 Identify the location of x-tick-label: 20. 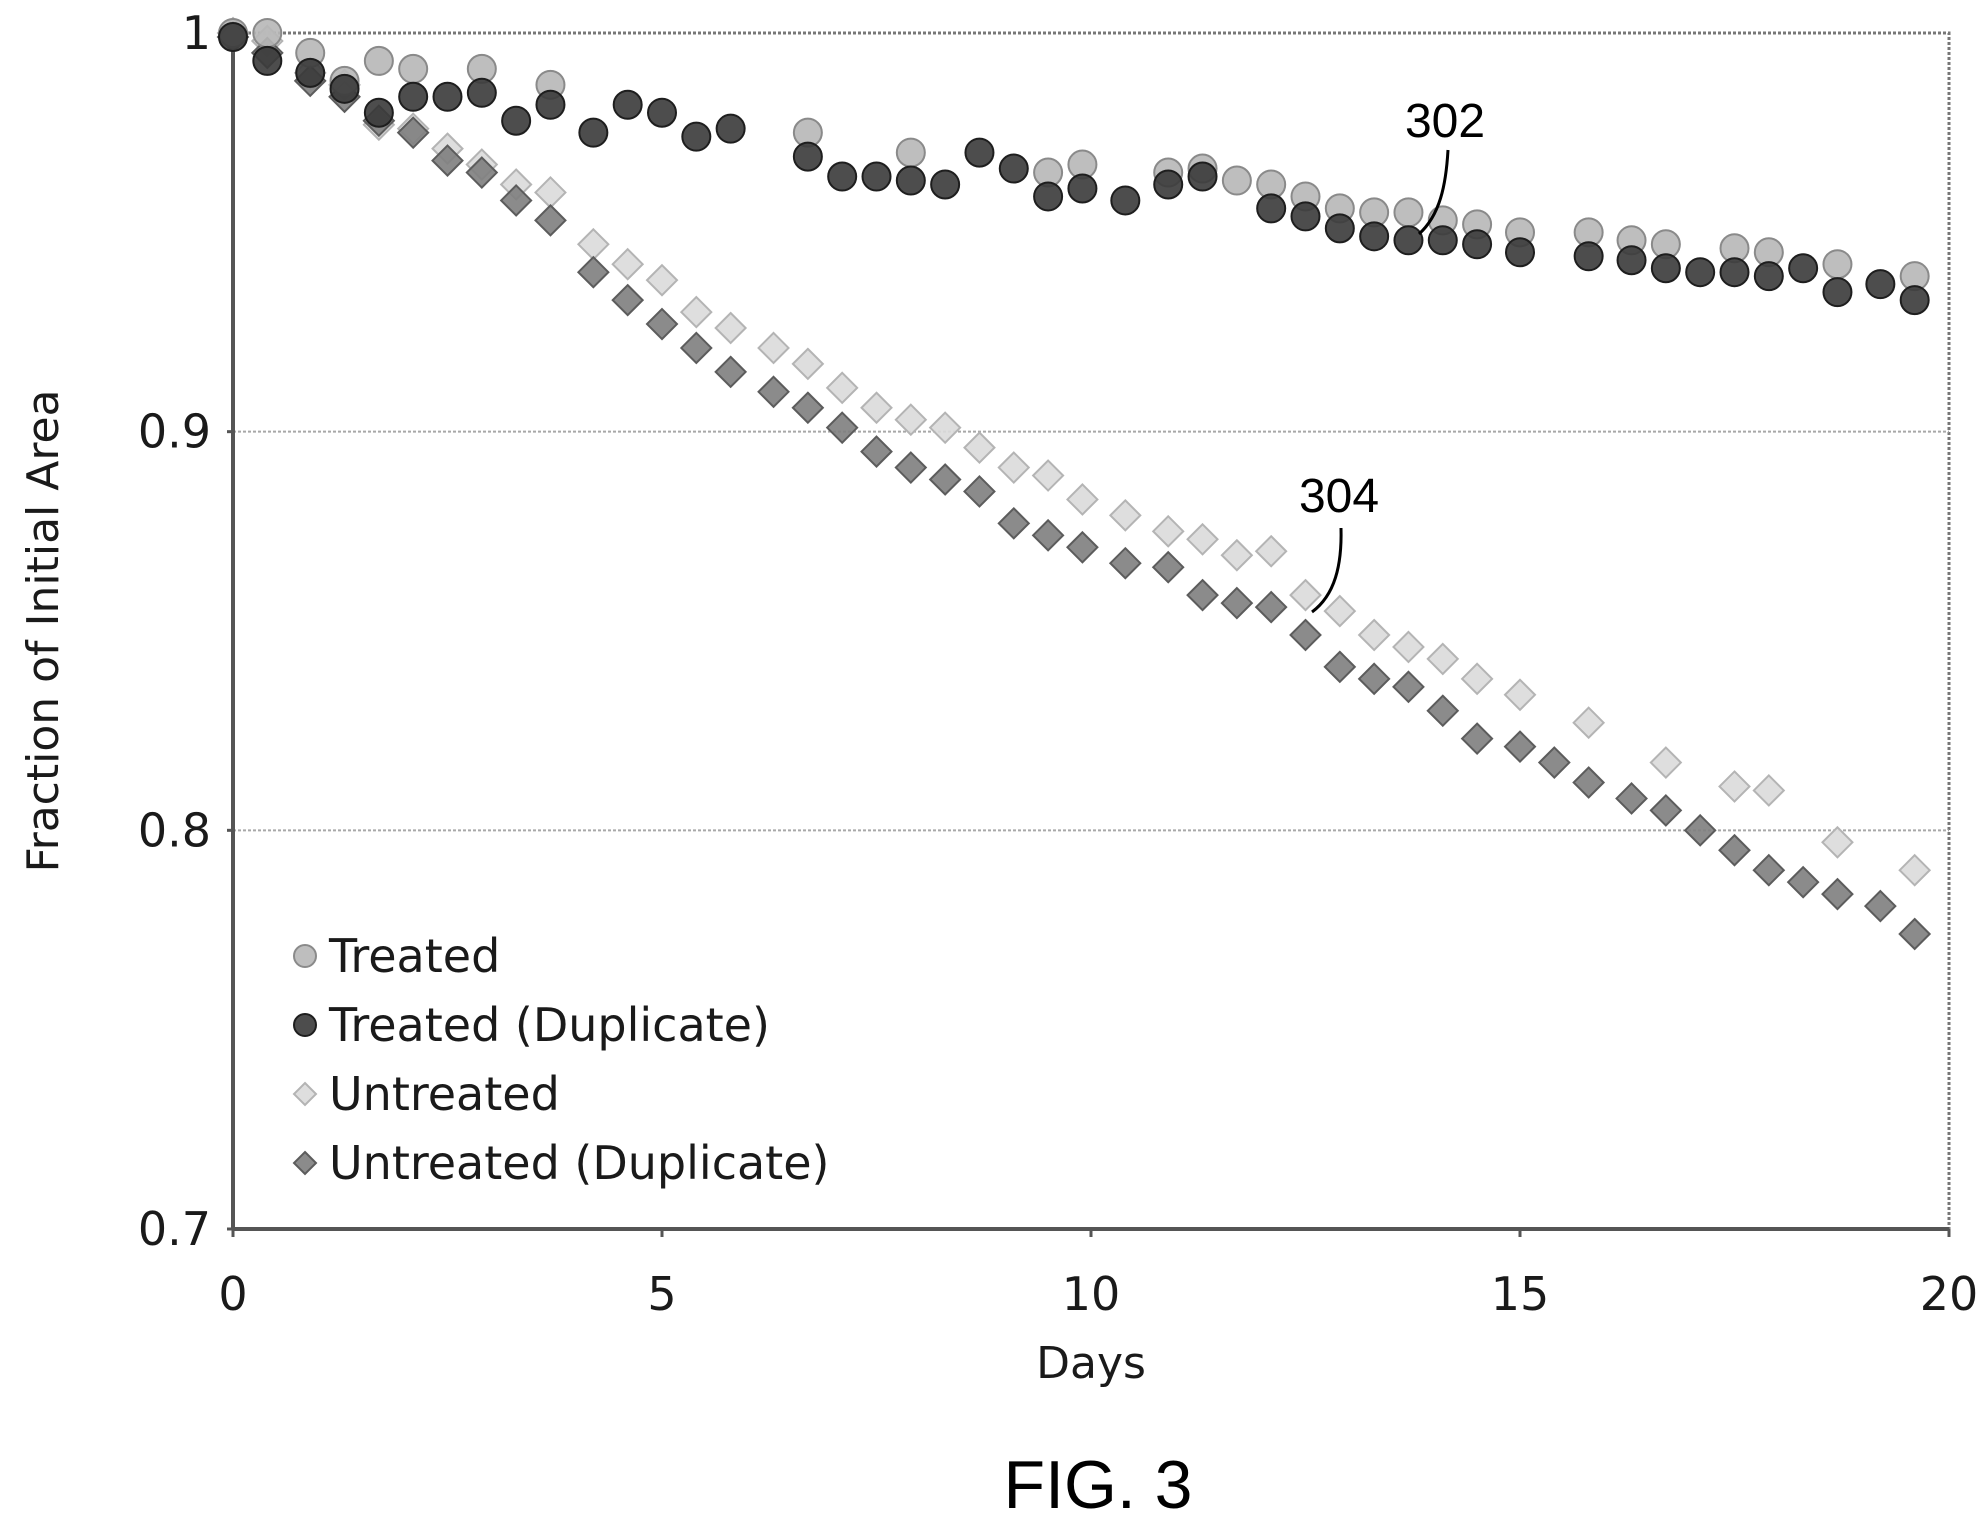
(1949, 1294).